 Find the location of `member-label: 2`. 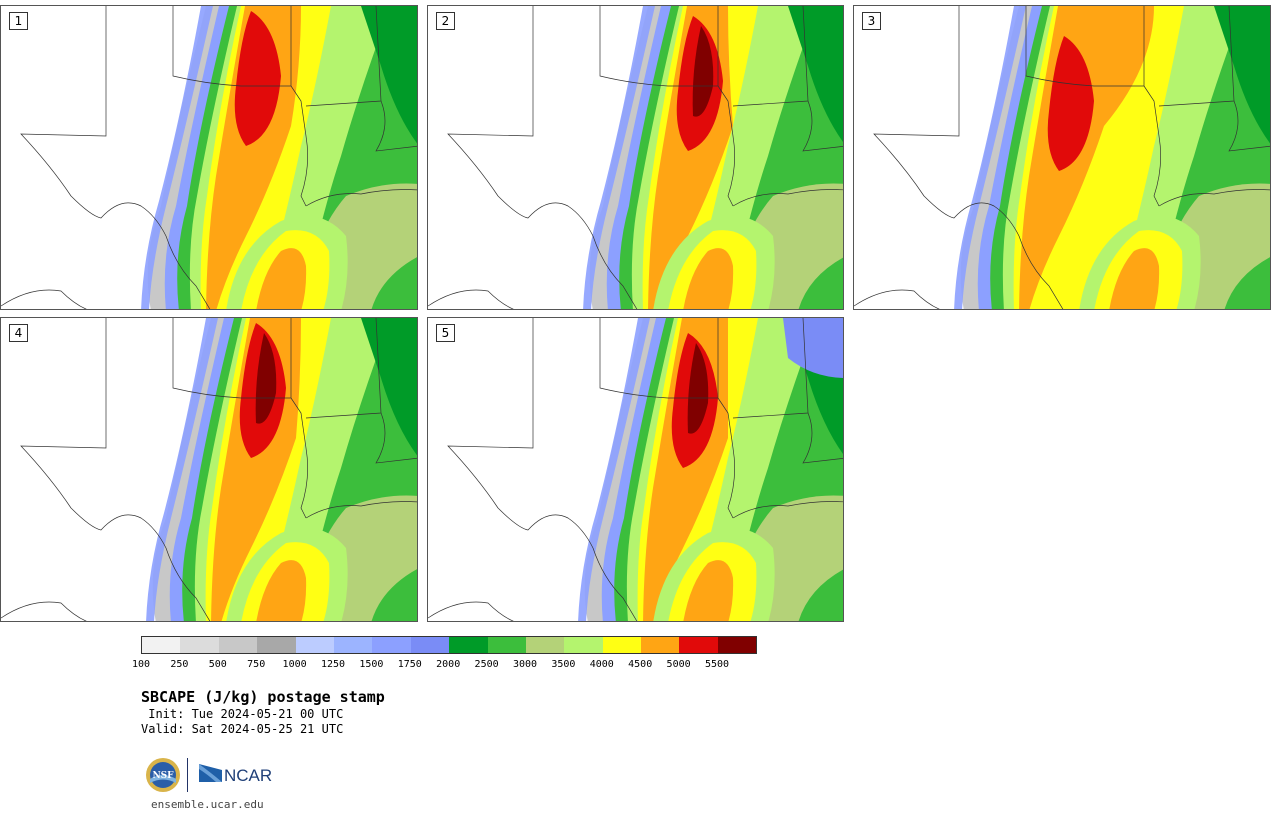

member-label: 2 is located at coordinates (445, 21).